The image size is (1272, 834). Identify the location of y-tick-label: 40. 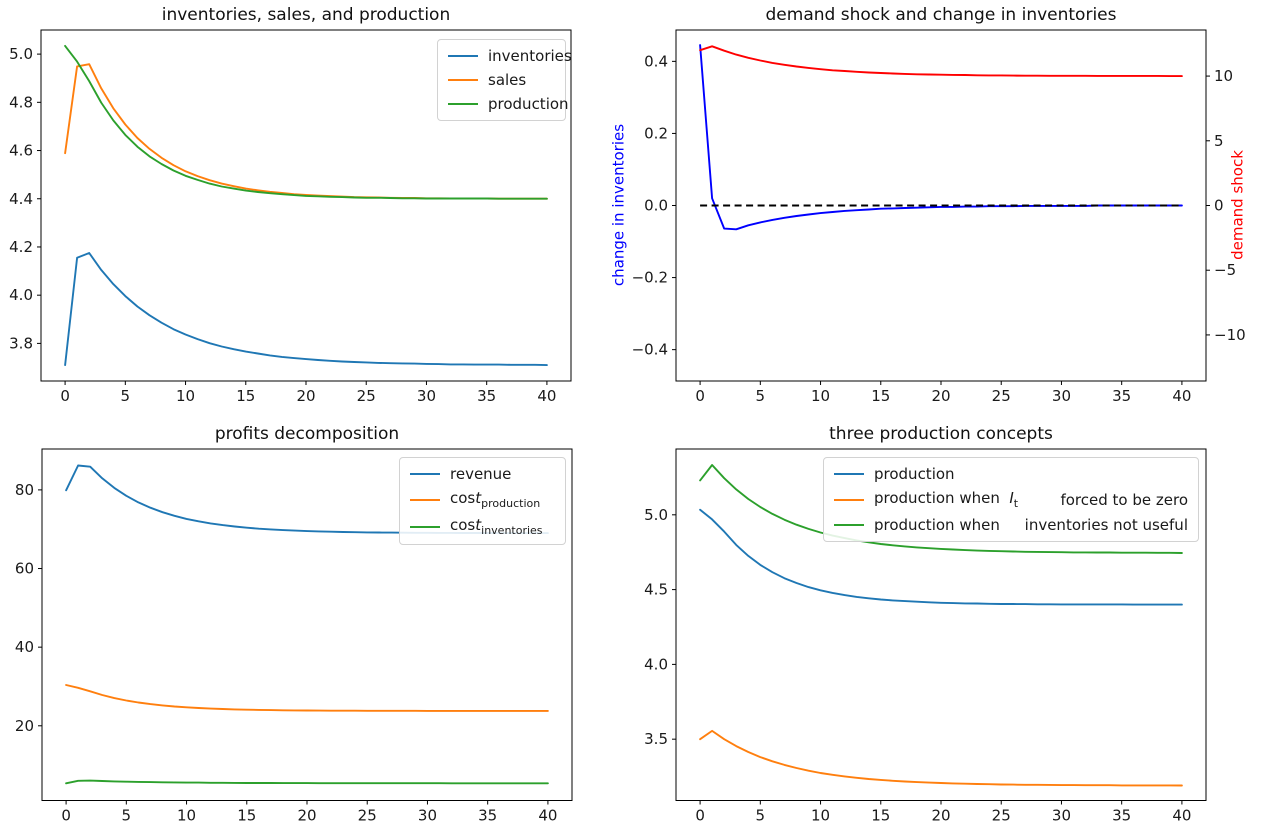
(24, 647).